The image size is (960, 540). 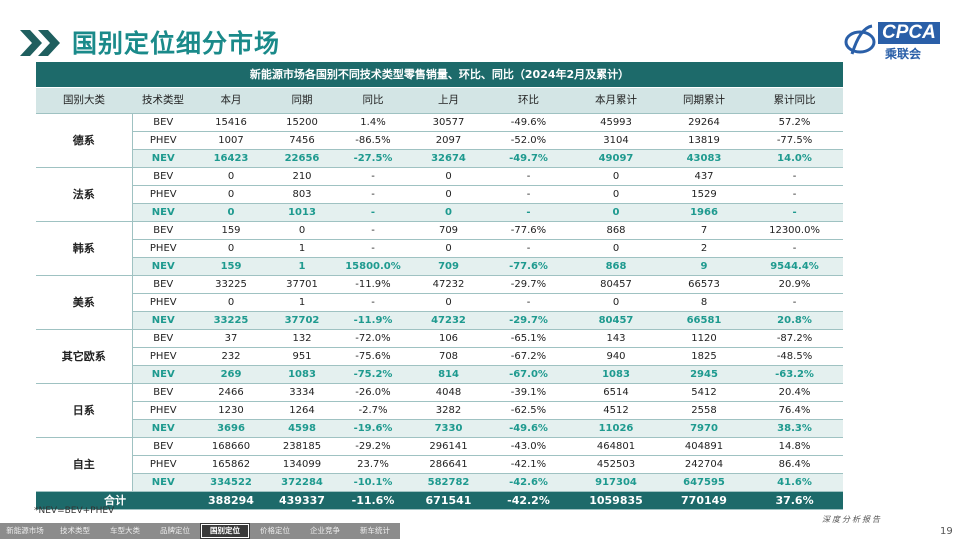 What do you see at coordinates (795, 122) in the screenshot?
I see `cell: 57.2%` at bounding box center [795, 122].